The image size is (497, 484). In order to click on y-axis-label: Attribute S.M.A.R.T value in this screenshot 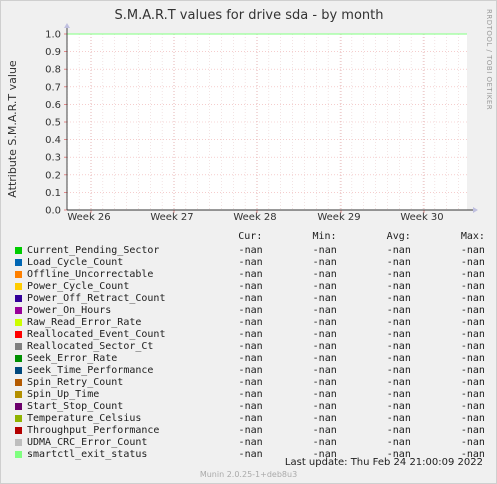, I will do `click(12, 129)`.